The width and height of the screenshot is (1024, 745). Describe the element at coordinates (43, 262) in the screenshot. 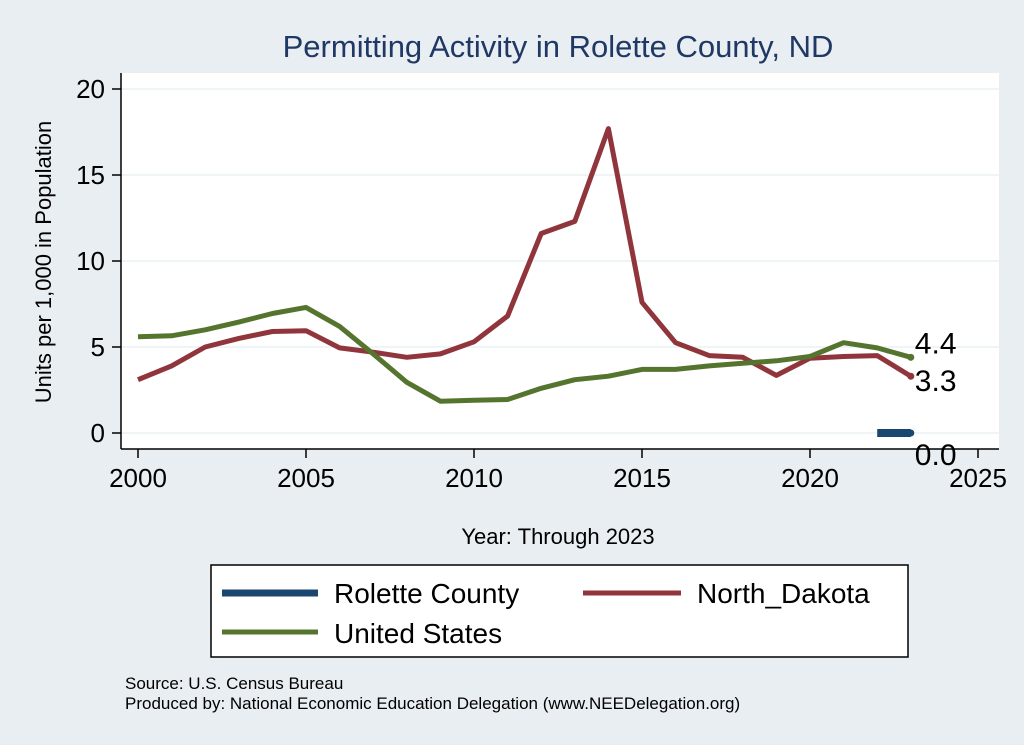

I see `y-axis-title: Units per 1,000 in Population` at that location.